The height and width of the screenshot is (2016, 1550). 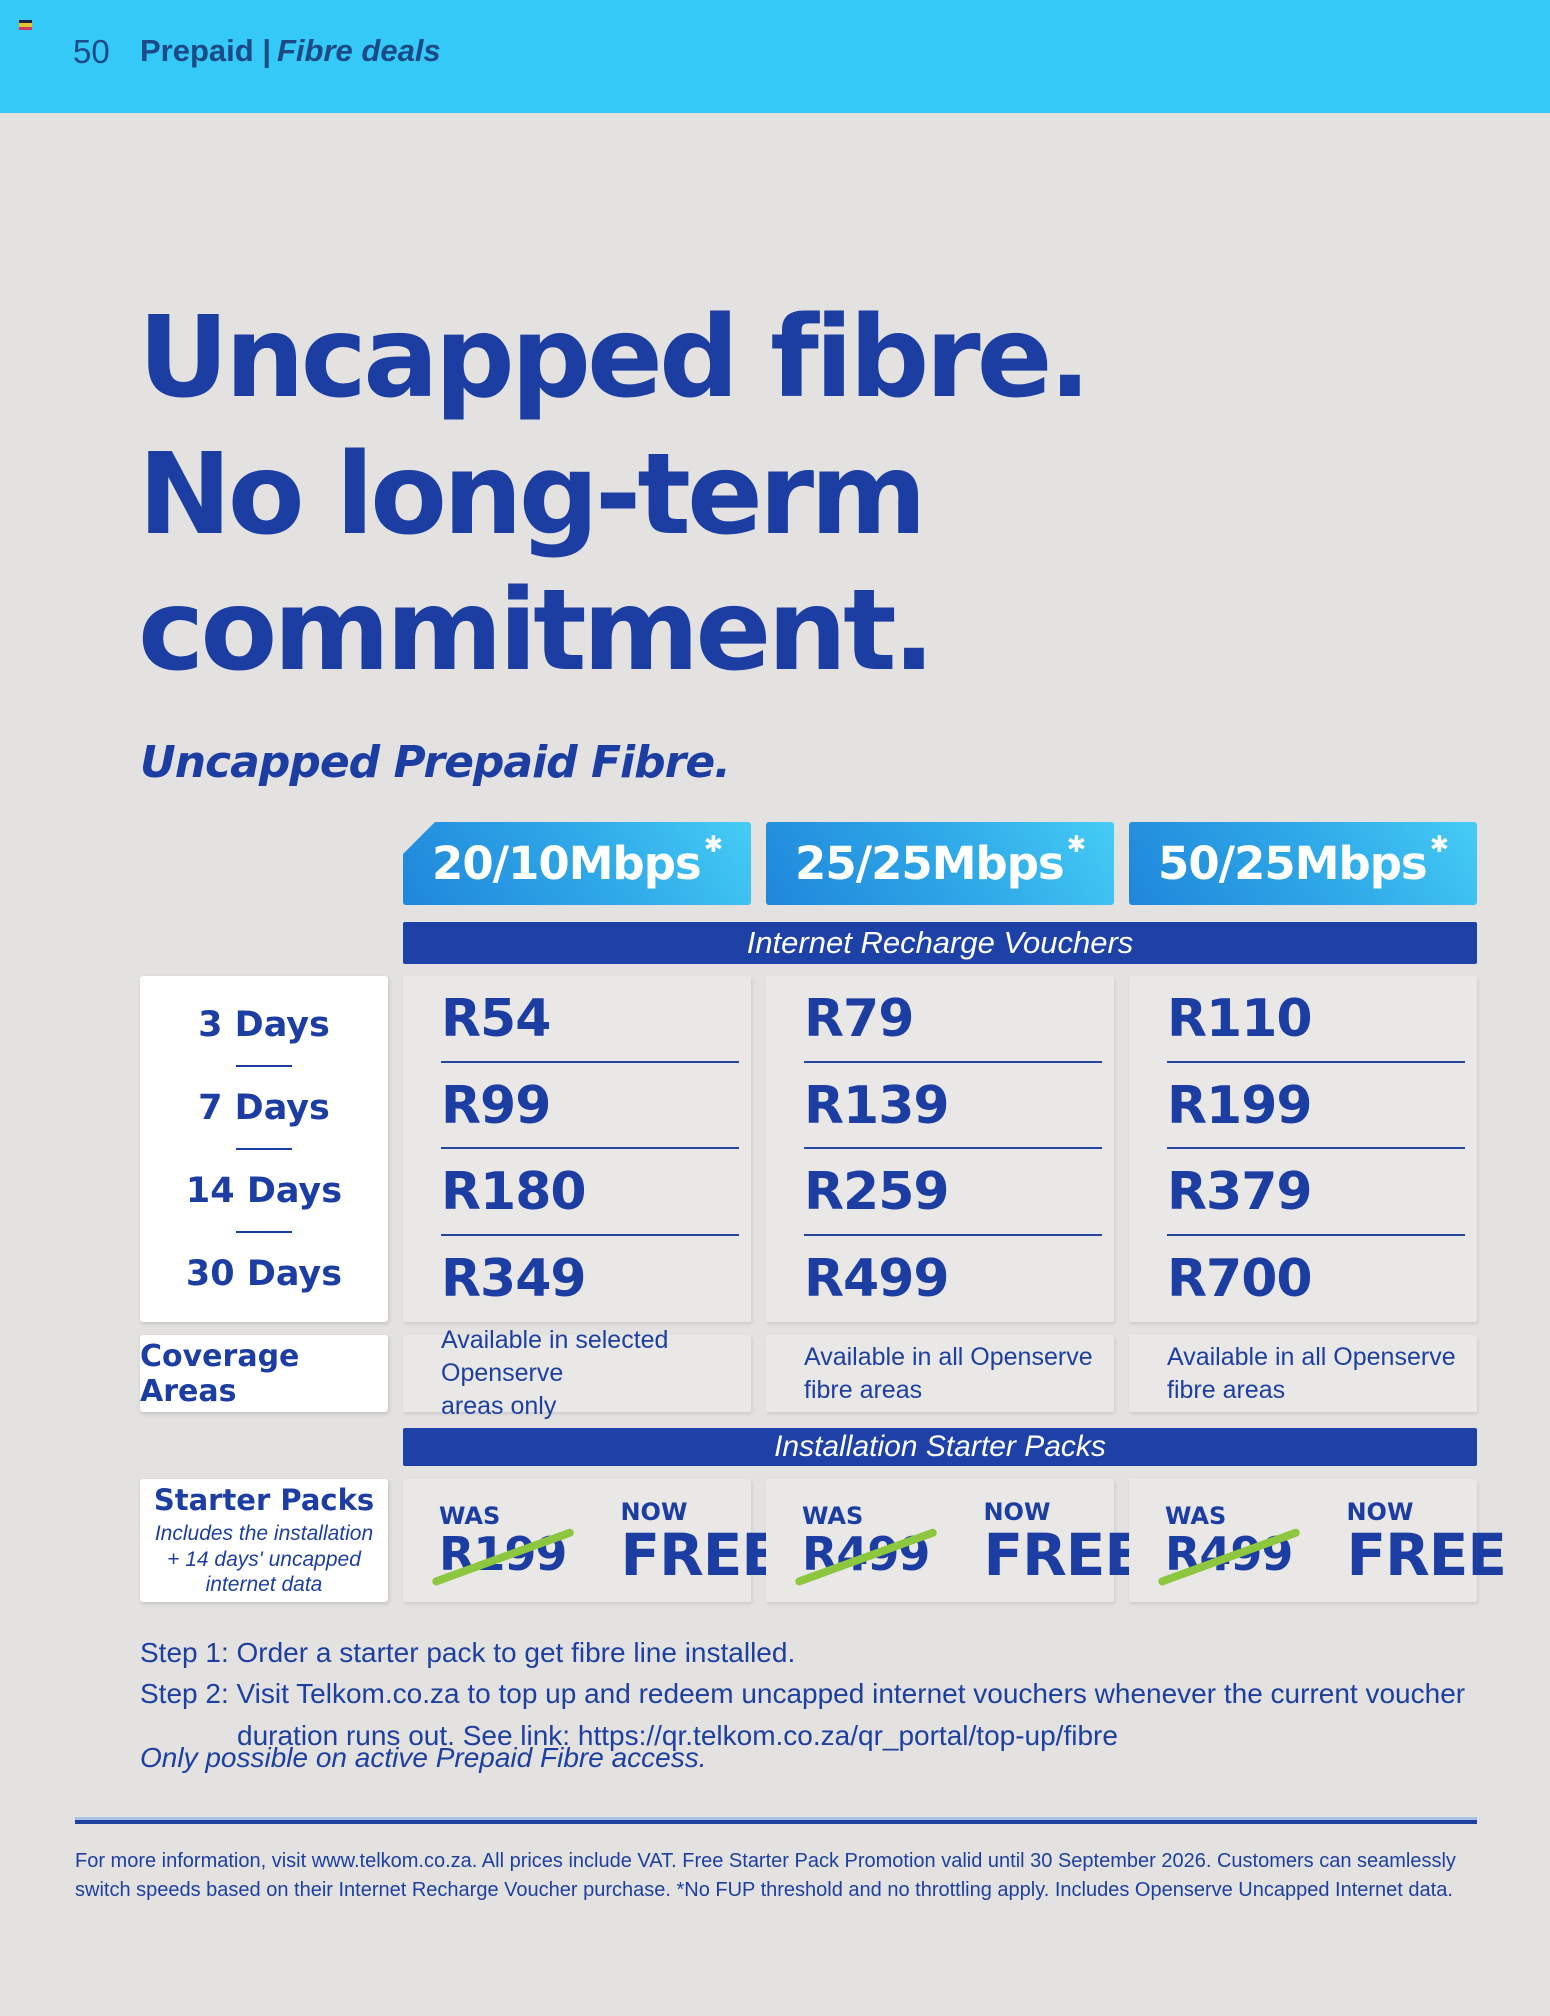 I want to click on page-title: Uncapped fibre. No long-term commitment., so click(x=614, y=495).